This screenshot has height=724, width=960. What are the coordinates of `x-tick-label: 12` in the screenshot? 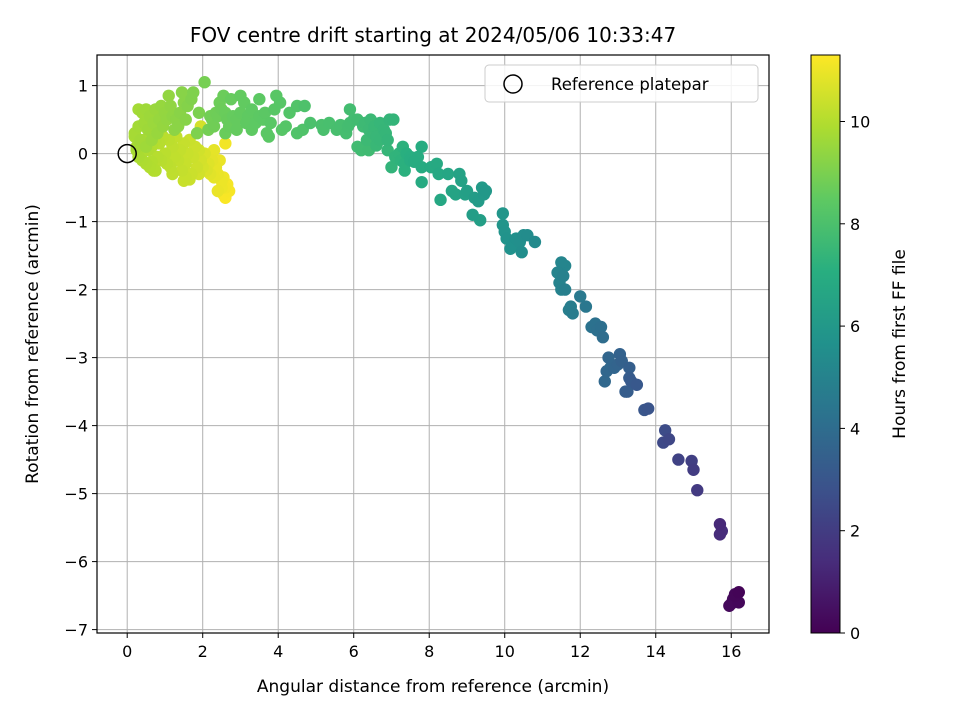 It's located at (580, 651).